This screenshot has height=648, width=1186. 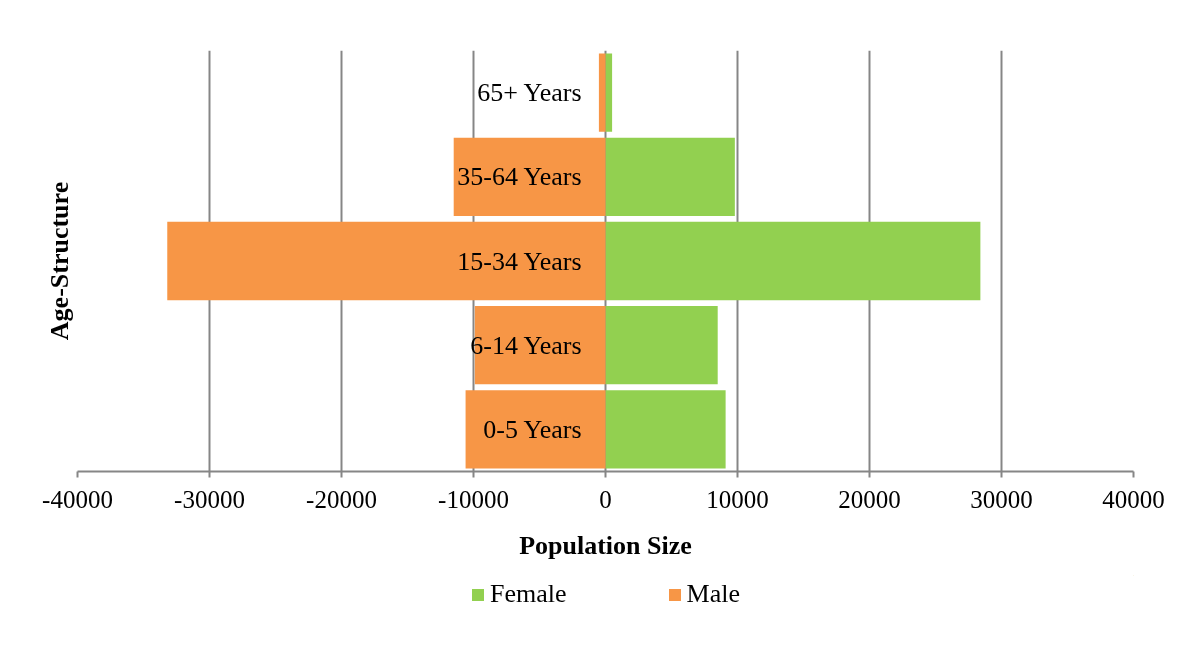 I want to click on legend-label: Male, so click(x=713, y=594).